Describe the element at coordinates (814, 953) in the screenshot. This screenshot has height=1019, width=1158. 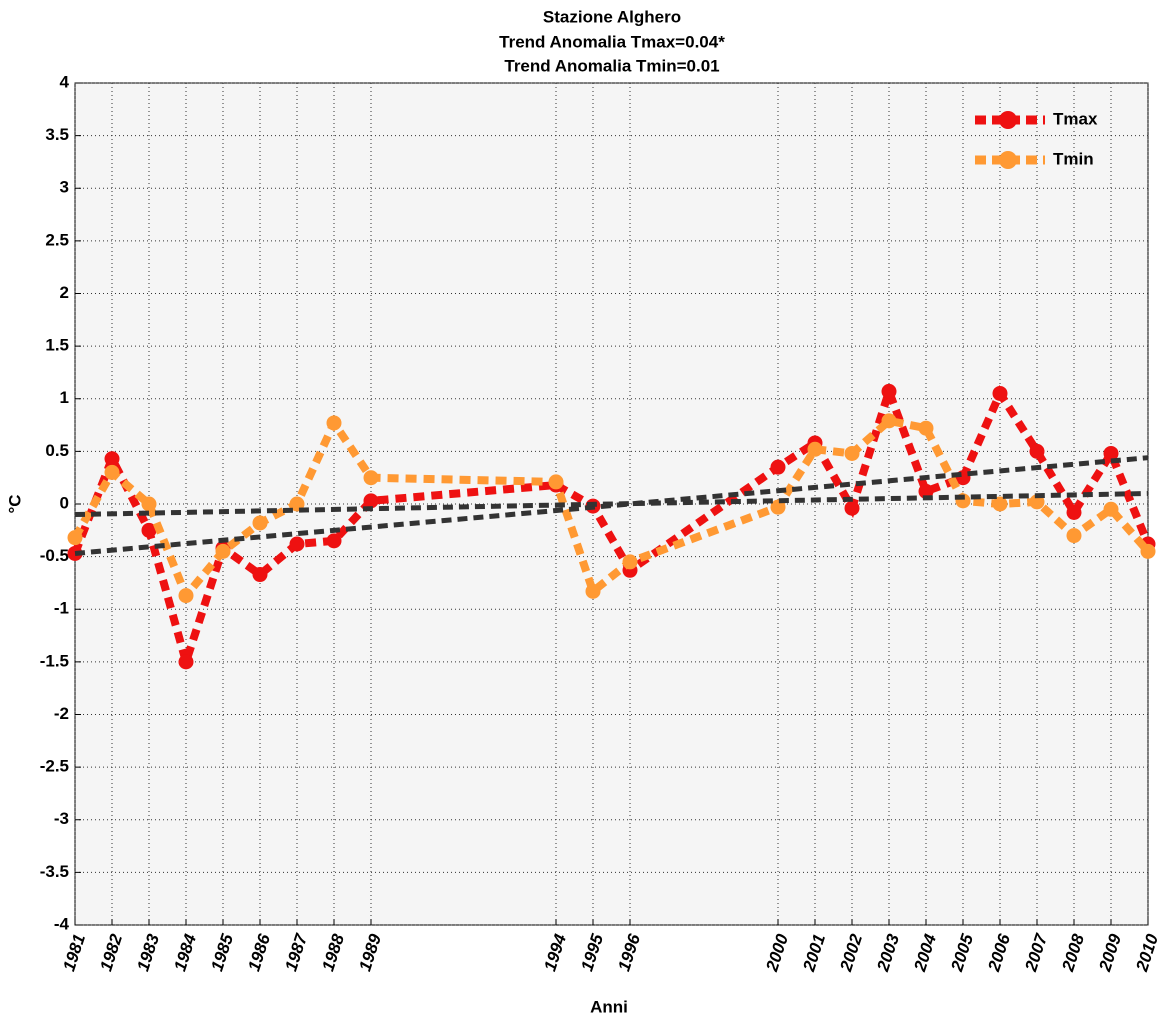
I see `x-tick-label: 2001` at that location.